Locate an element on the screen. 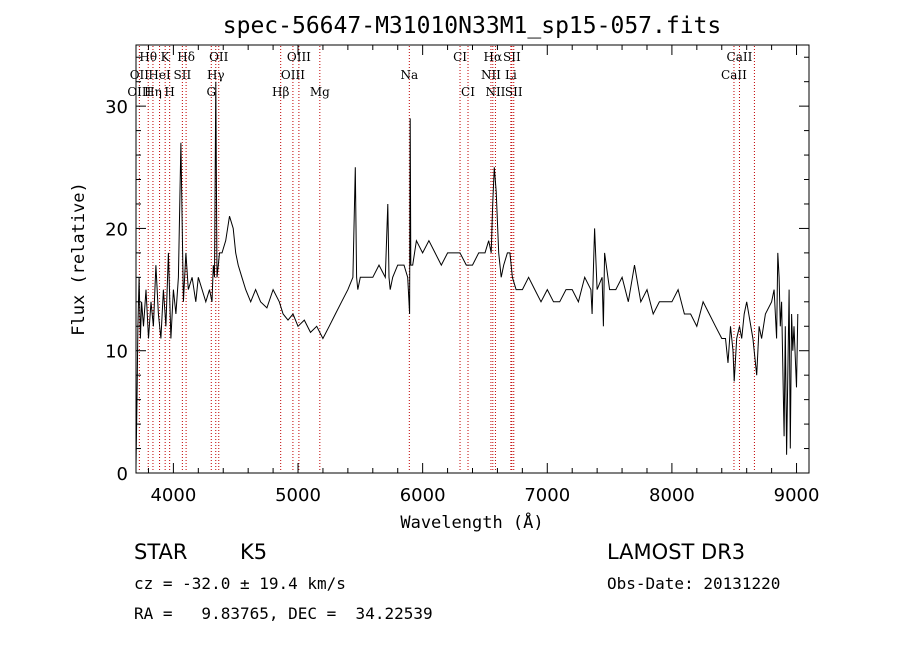 This screenshot has width=900, height=649. redshift-cz: cz = -32.0 ± 19.4 km/s is located at coordinates (240, 583).